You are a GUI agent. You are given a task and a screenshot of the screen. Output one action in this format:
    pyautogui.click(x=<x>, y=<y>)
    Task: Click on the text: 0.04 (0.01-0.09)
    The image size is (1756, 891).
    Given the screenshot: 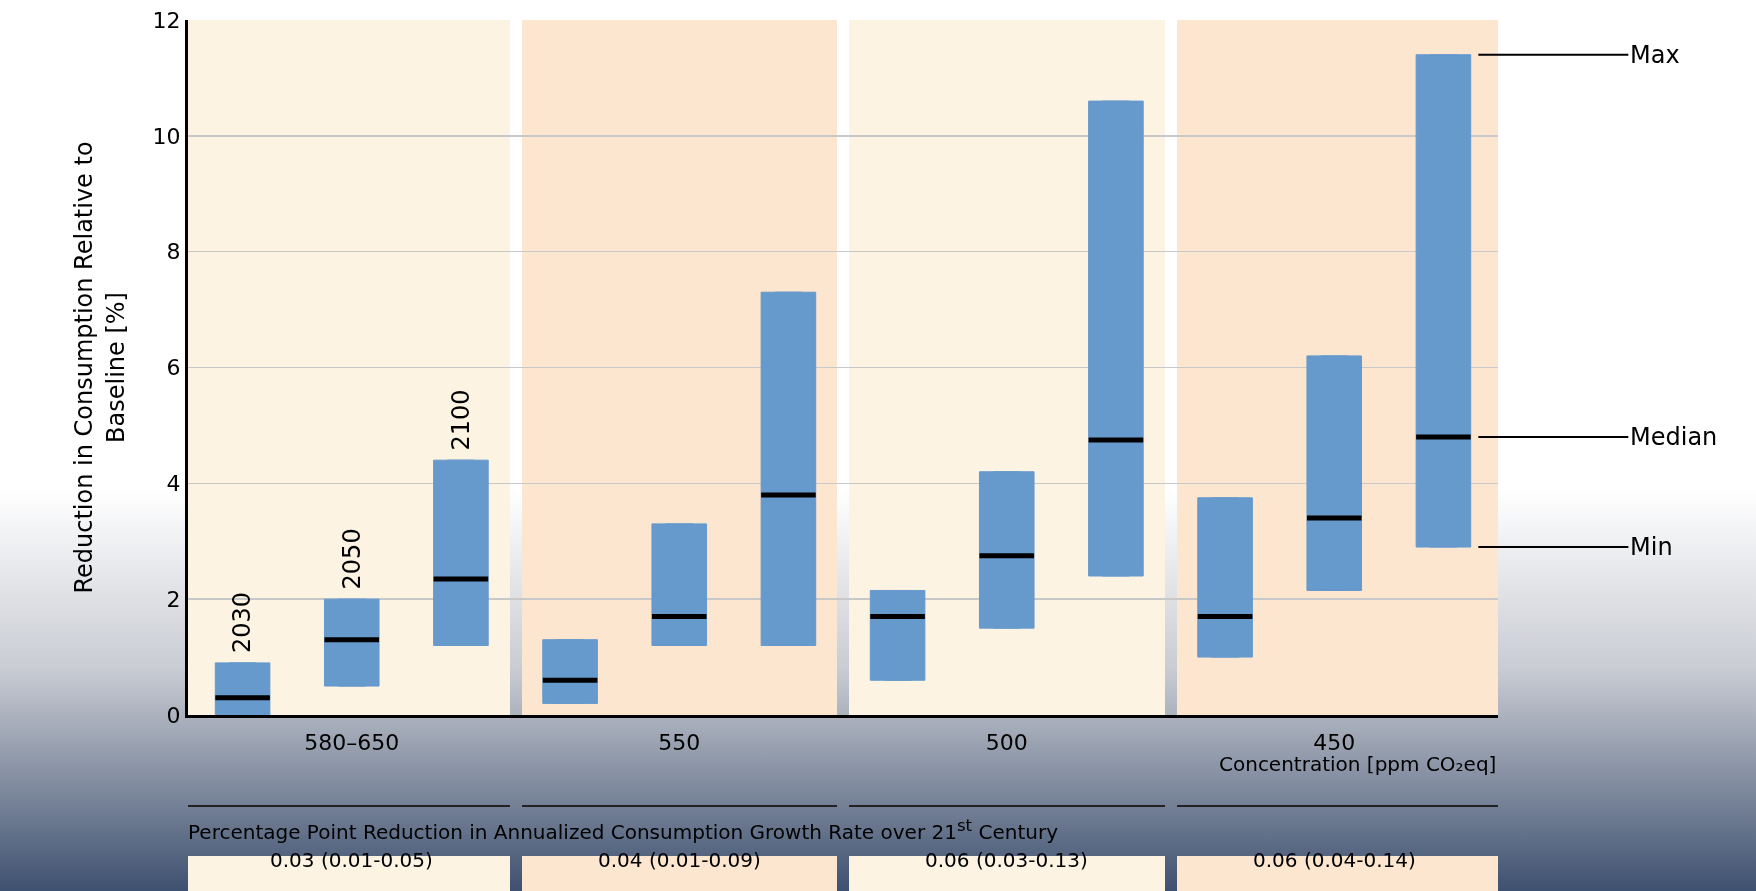 What is the action you would take?
    pyautogui.click(x=679, y=860)
    